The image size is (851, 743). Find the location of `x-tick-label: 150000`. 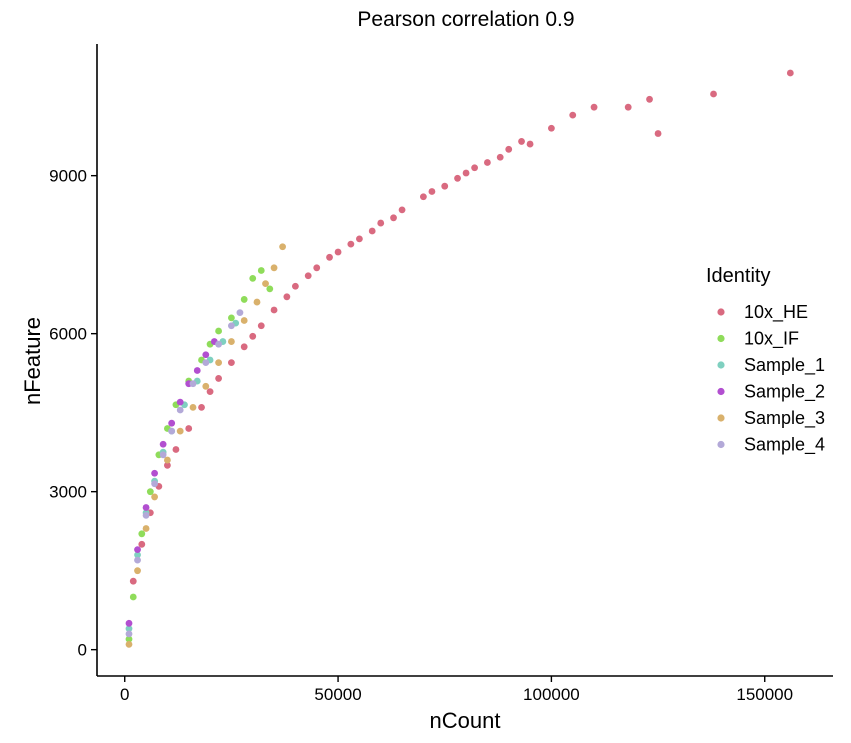

x-tick-label: 150000 is located at coordinates (764, 694).